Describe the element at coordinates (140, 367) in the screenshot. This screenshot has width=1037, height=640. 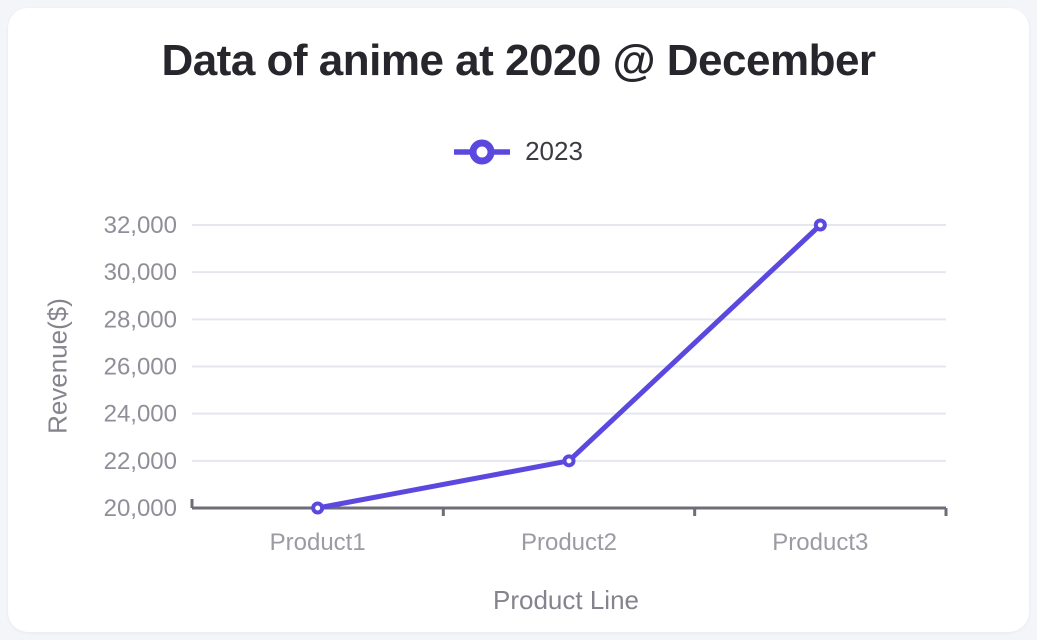
I see `y-tick-label: 26,000` at that location.